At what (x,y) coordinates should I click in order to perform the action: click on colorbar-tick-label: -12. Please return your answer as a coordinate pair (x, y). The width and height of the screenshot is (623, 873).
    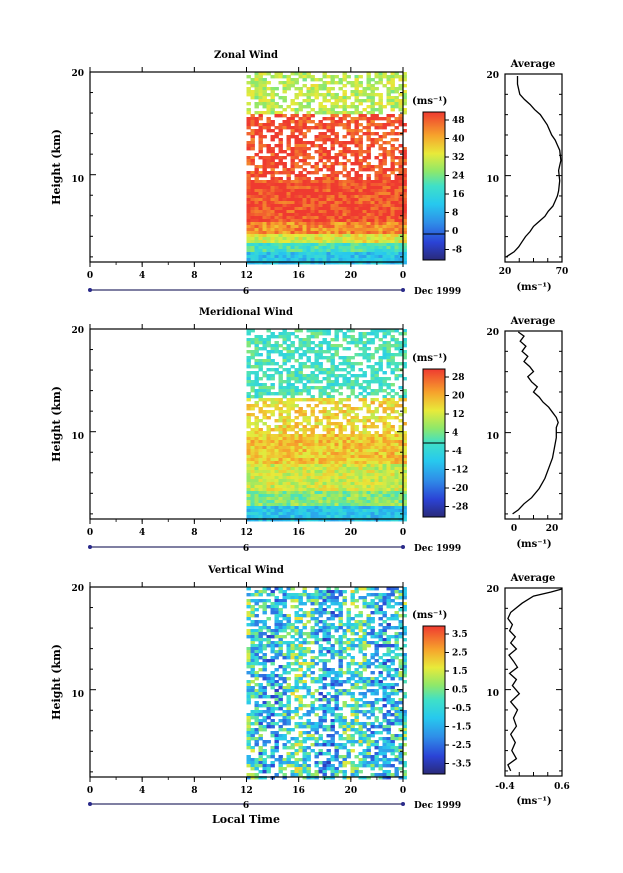
    Looking at the image, I should click on (460, 471).